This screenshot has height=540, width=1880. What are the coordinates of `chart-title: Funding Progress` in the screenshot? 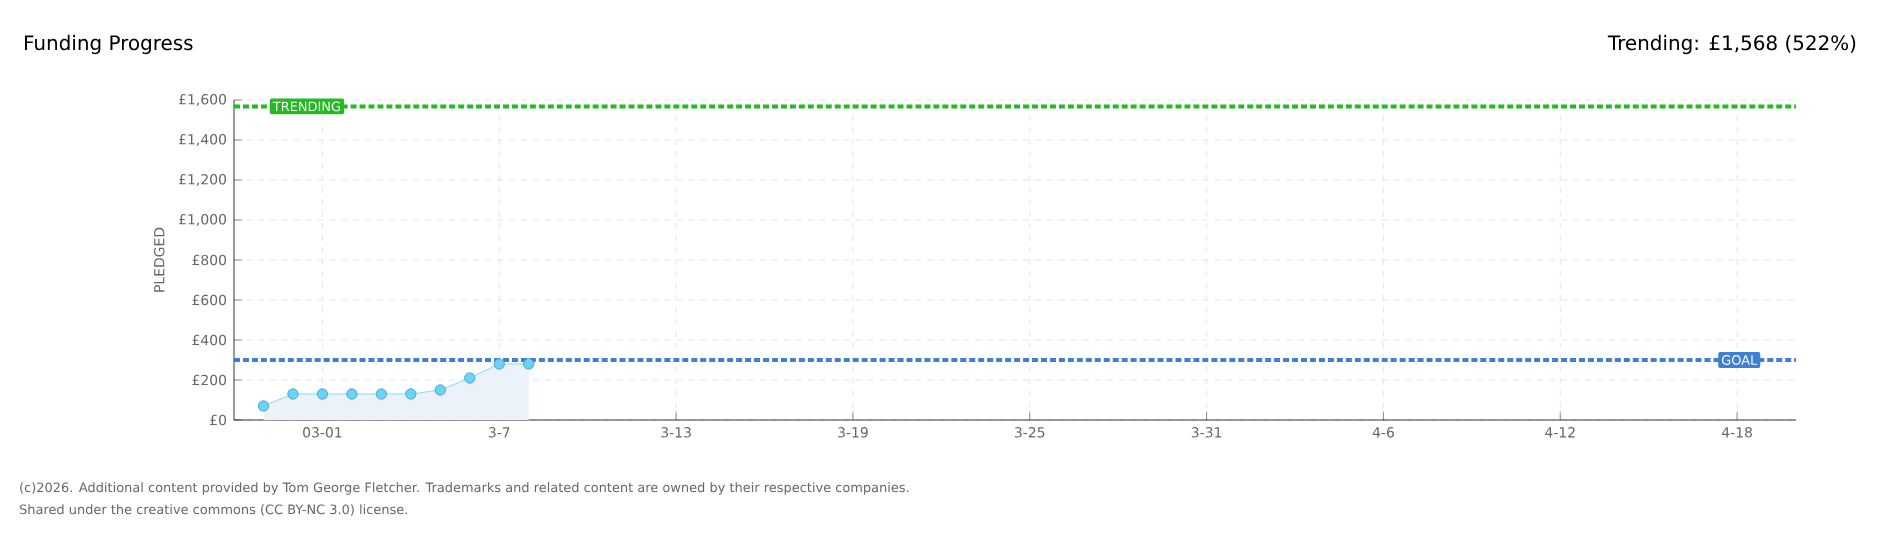 It's located at (109, 44).